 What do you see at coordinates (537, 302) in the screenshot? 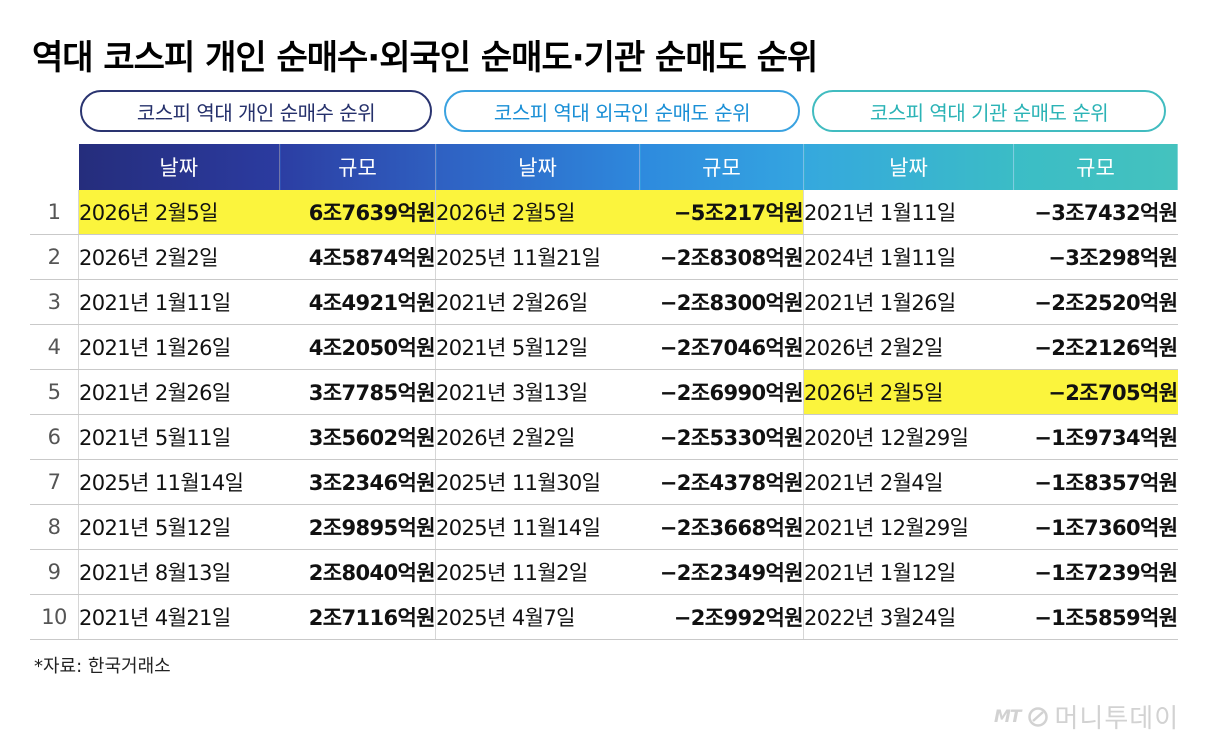
I see `foreign-date-cell: 2021년 2월26일` at bounding box center [537, 302].